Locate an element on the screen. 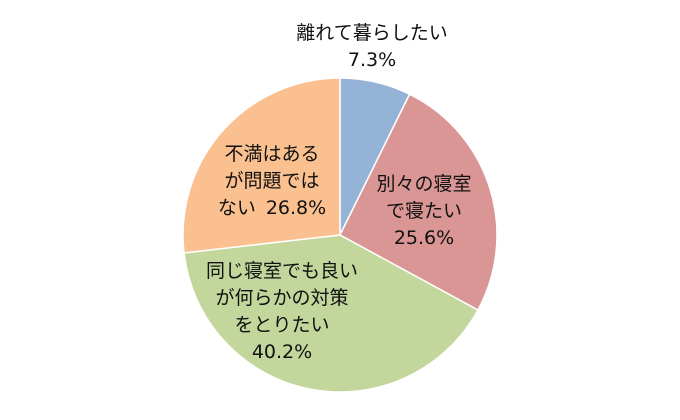  slice-label-0-line-1: 離れて暮らしたい is located at coordinates (371, 33).